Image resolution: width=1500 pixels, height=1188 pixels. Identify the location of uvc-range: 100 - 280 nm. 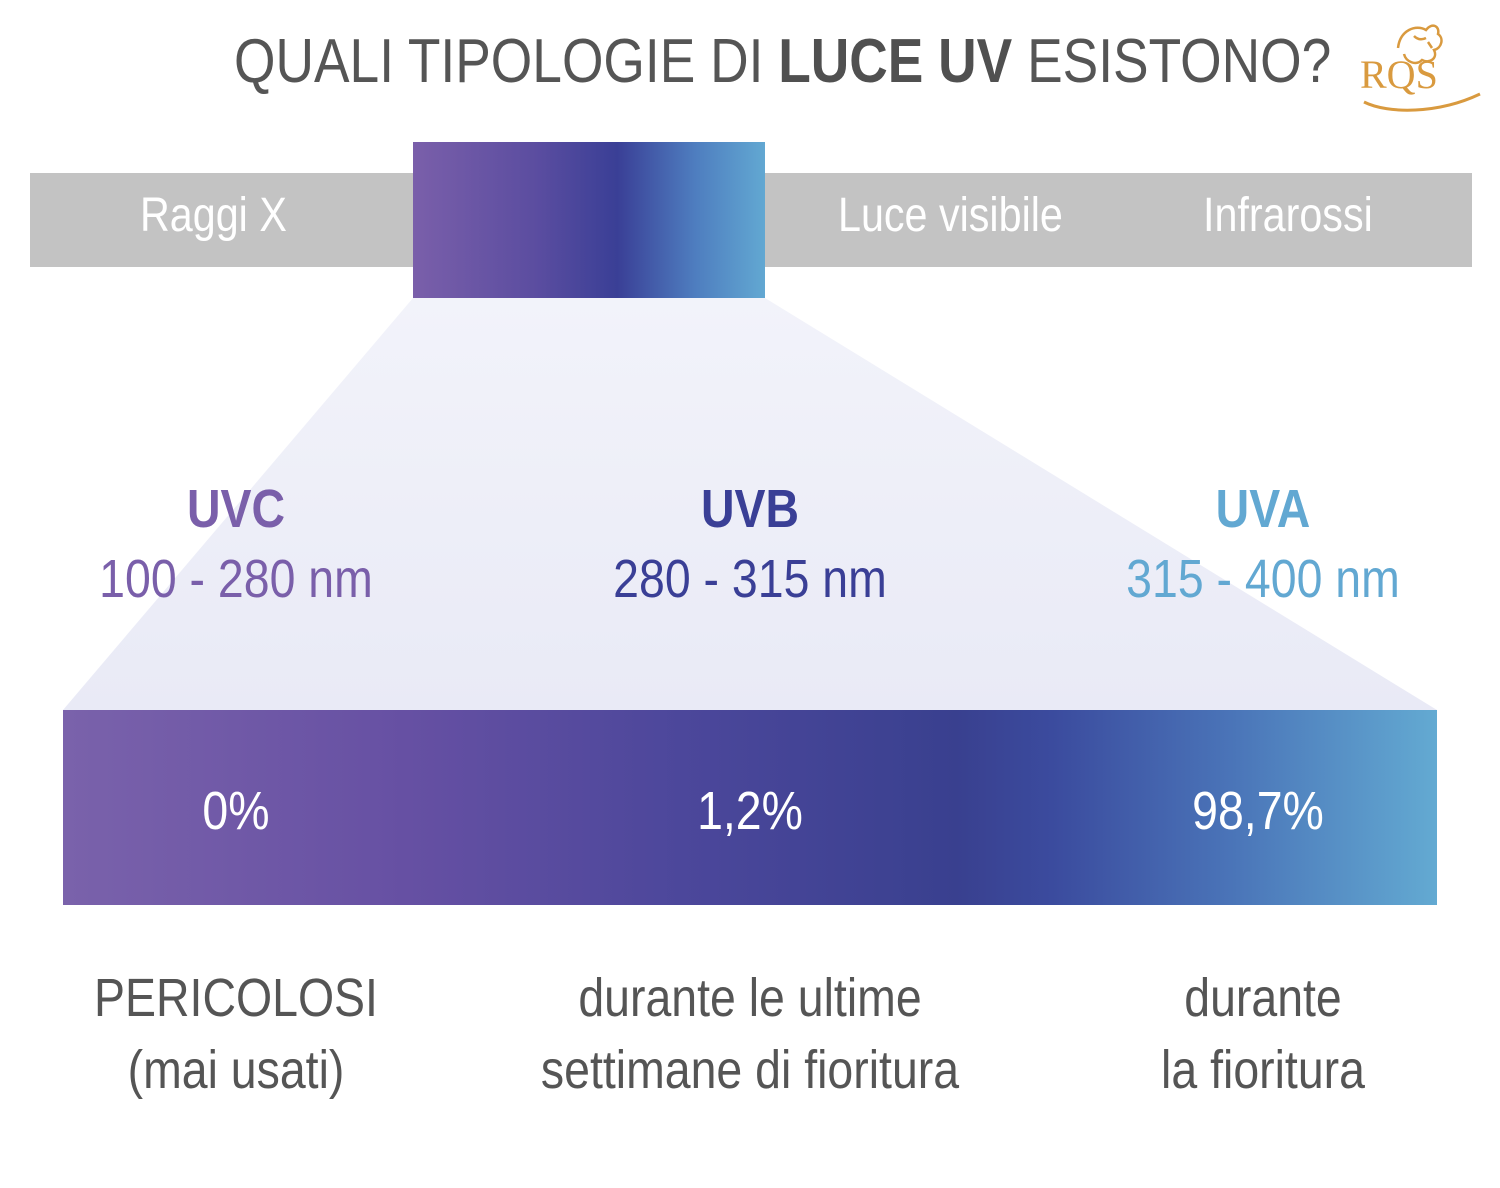
(236, 579).